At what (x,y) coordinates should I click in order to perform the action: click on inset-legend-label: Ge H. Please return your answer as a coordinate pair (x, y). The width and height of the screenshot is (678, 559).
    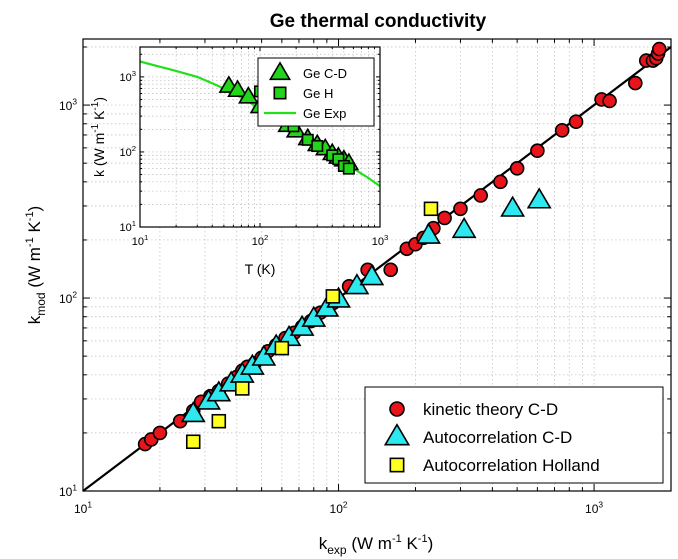
    Looking at the image, I should click on (318, 93).